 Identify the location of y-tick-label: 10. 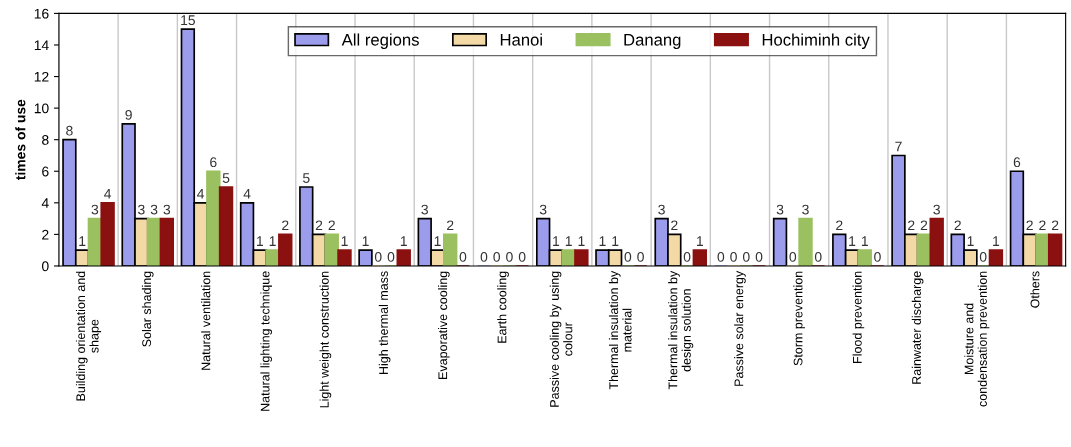
(41, 108).